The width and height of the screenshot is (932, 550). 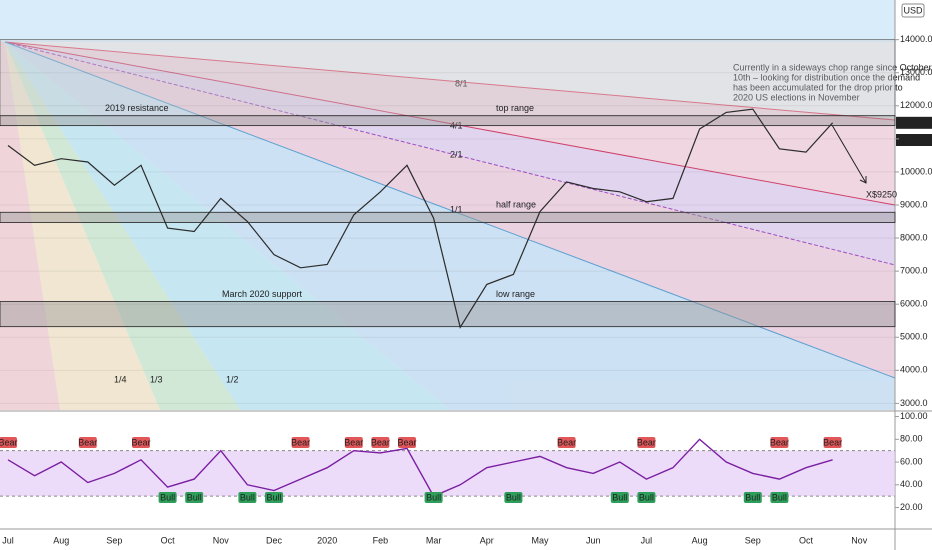 I want to click on x-tick-label: Dec, so click(x=274, y=540).